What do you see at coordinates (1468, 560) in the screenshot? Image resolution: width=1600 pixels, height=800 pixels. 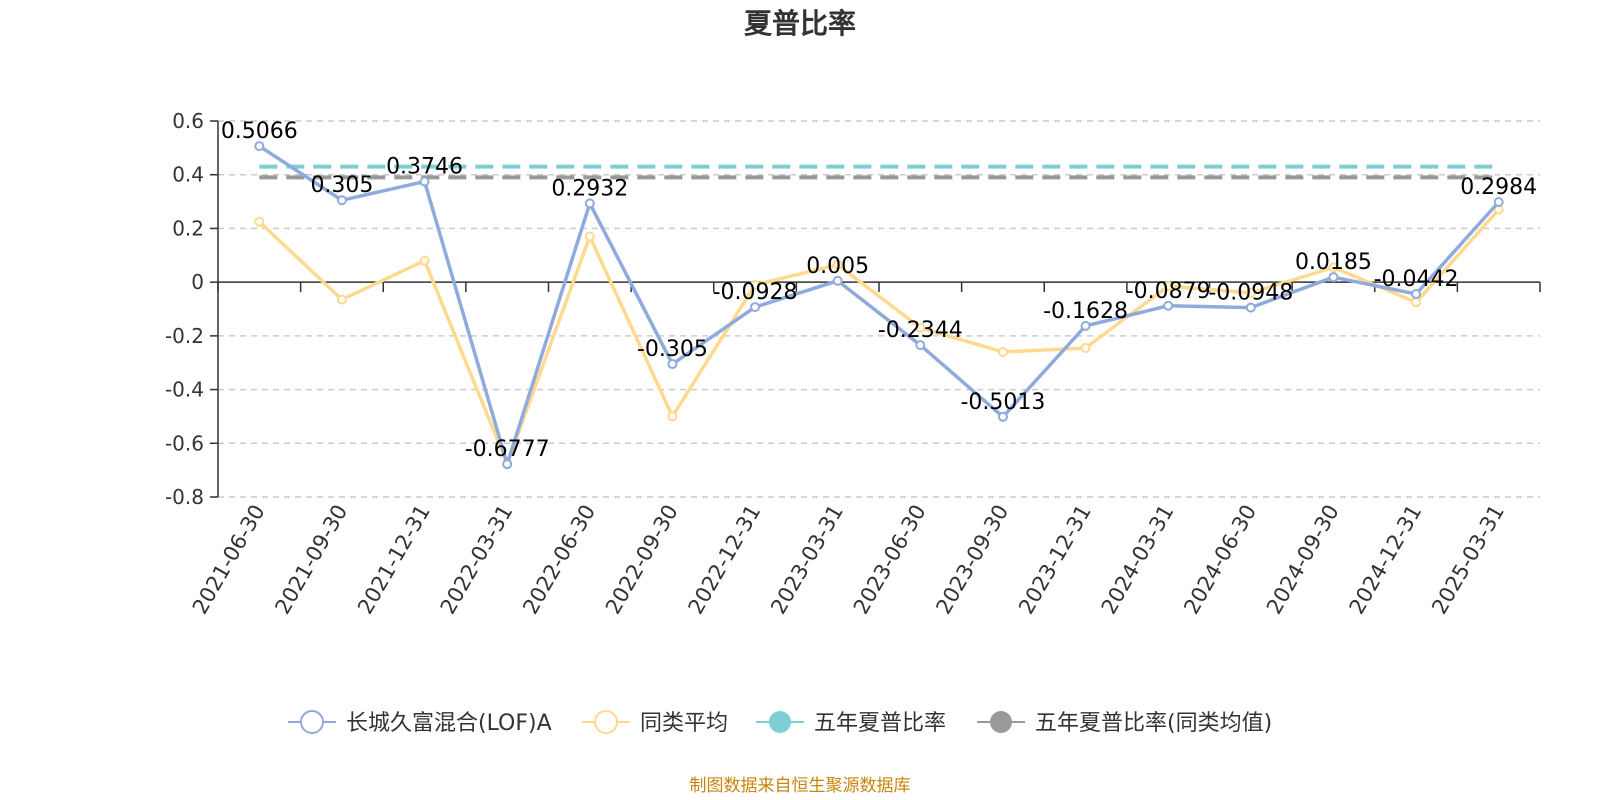 I see `x-tick-label: 2025-03-31` at bounding box center [1468, 560].